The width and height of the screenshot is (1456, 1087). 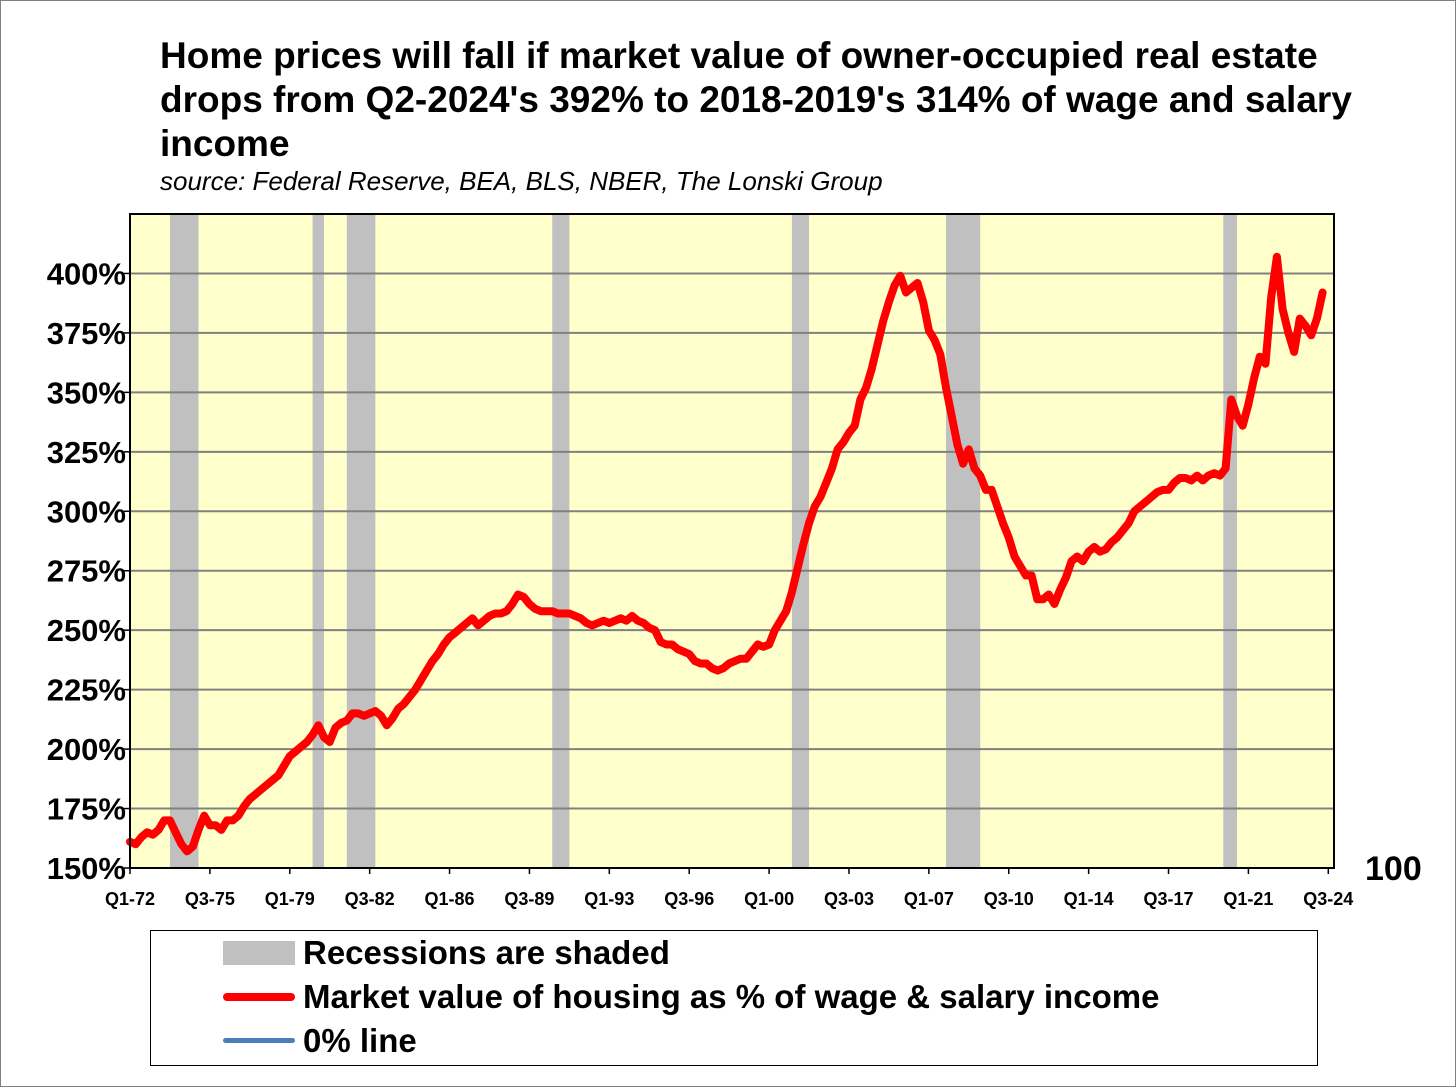 What do you see at coordinates (360, 1040) in the screenshot?
I see `legend-label-zero-line: 0% line` at bounding box center [360, 1040].